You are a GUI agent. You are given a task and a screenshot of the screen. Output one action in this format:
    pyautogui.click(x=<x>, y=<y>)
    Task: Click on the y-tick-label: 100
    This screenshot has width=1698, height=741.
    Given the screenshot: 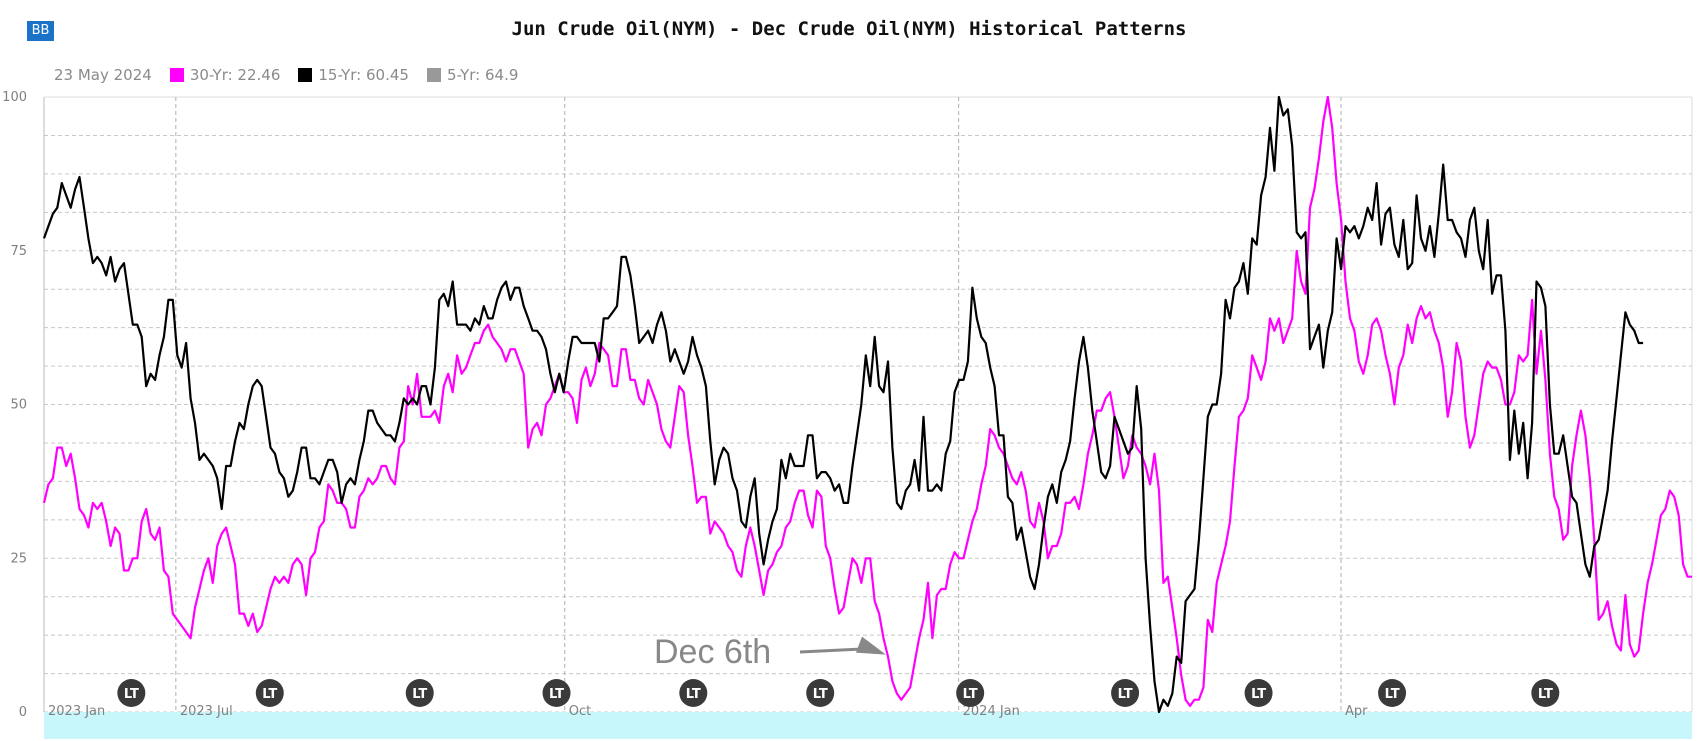 What is the action you would take?
    pyautogui.click(x=14, y=97)
    